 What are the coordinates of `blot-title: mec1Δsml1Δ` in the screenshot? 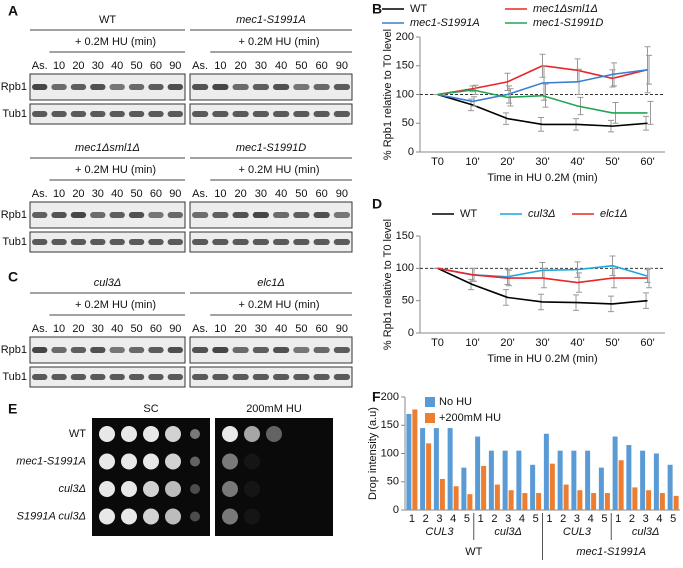 It's located at (107, 148).